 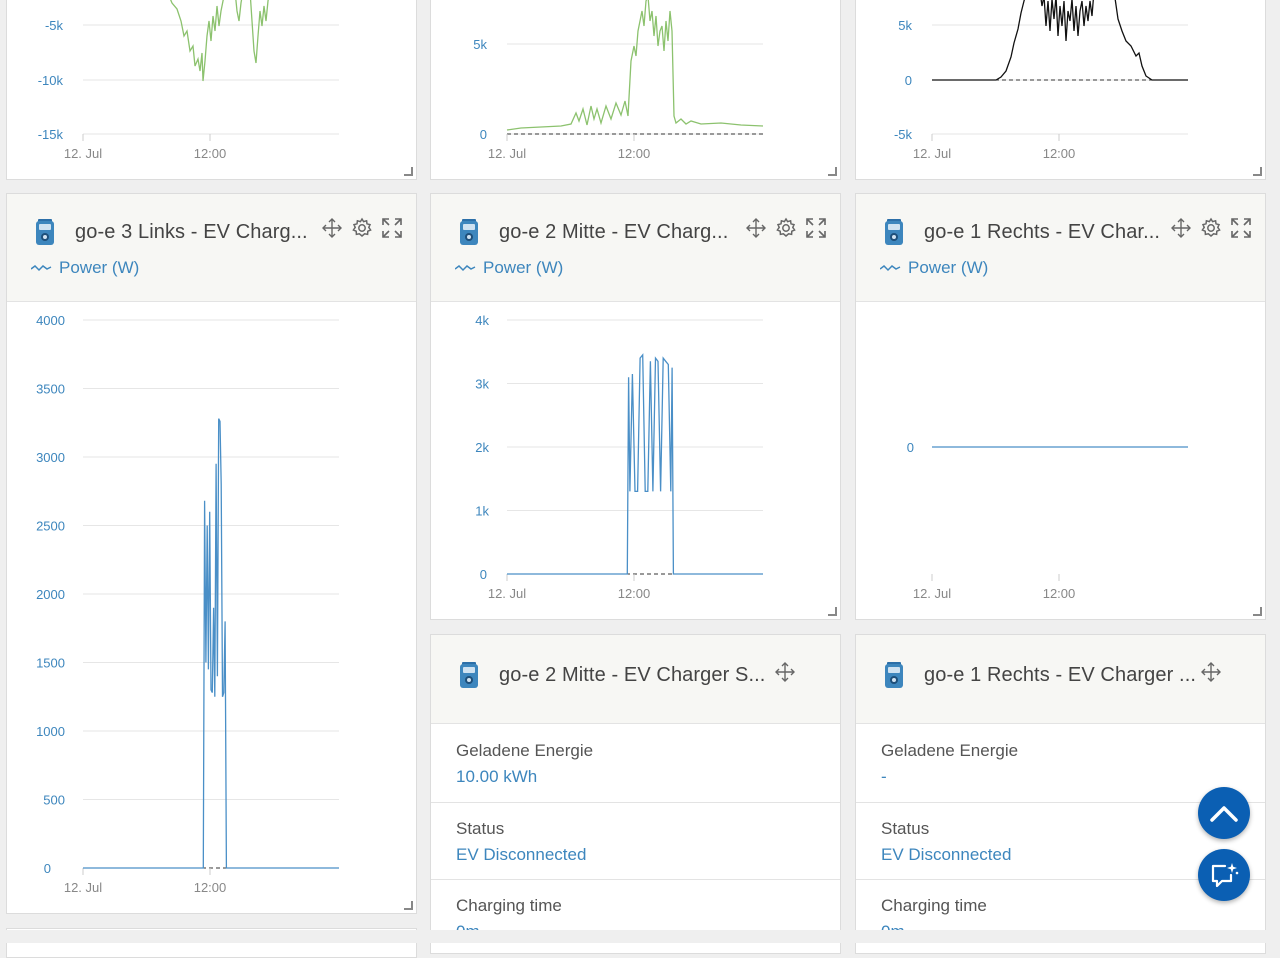 I want to click on top-chart-2: 5k 0 12. Jul 12:00, so click(x=618, y=80).